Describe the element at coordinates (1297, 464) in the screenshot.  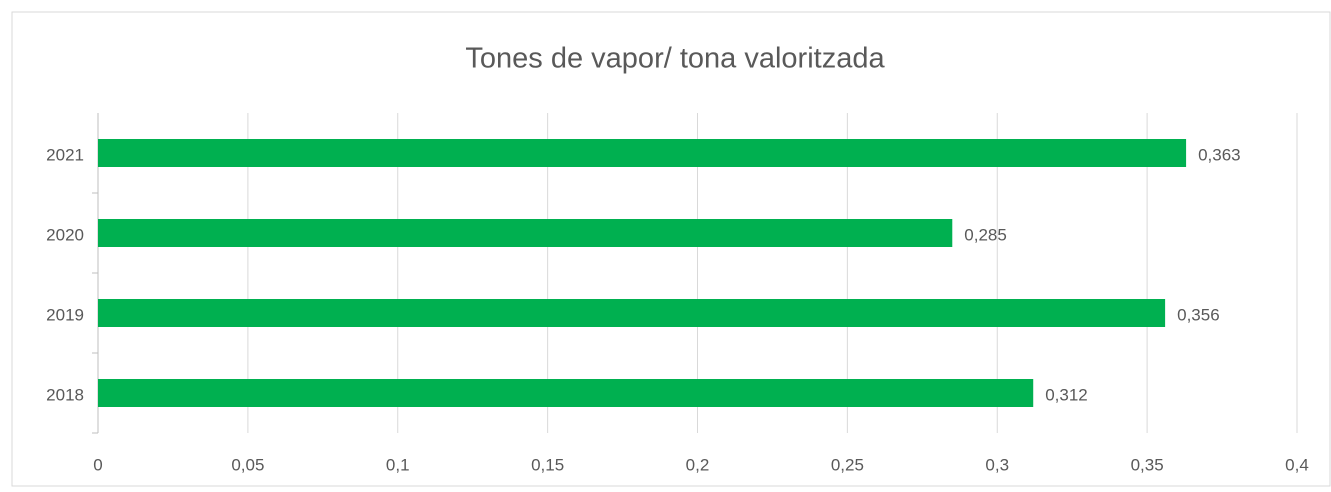
I see `x-tick-label: 0,4` at that location.